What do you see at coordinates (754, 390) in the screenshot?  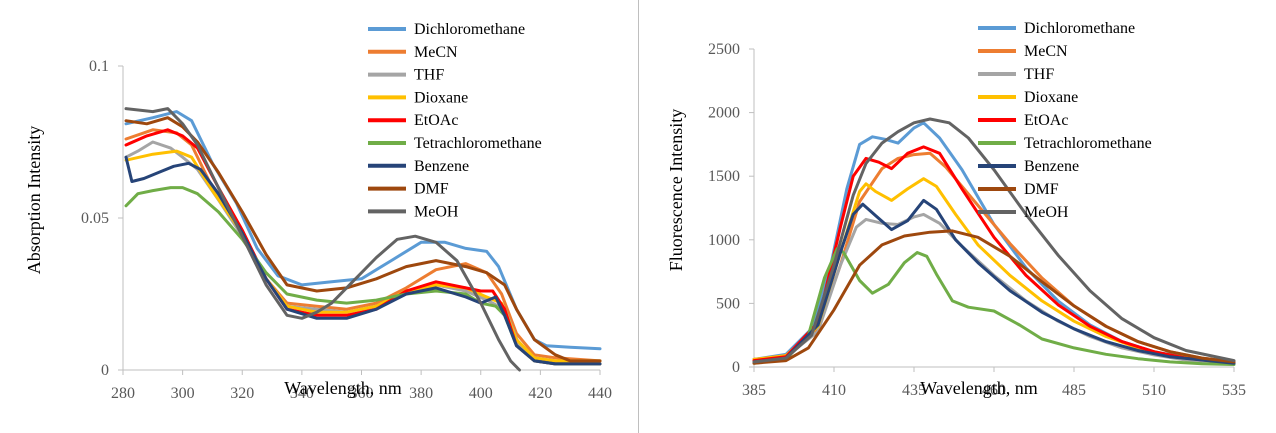 I see `x-tick-label: 385` at bounding box center [754, 390].